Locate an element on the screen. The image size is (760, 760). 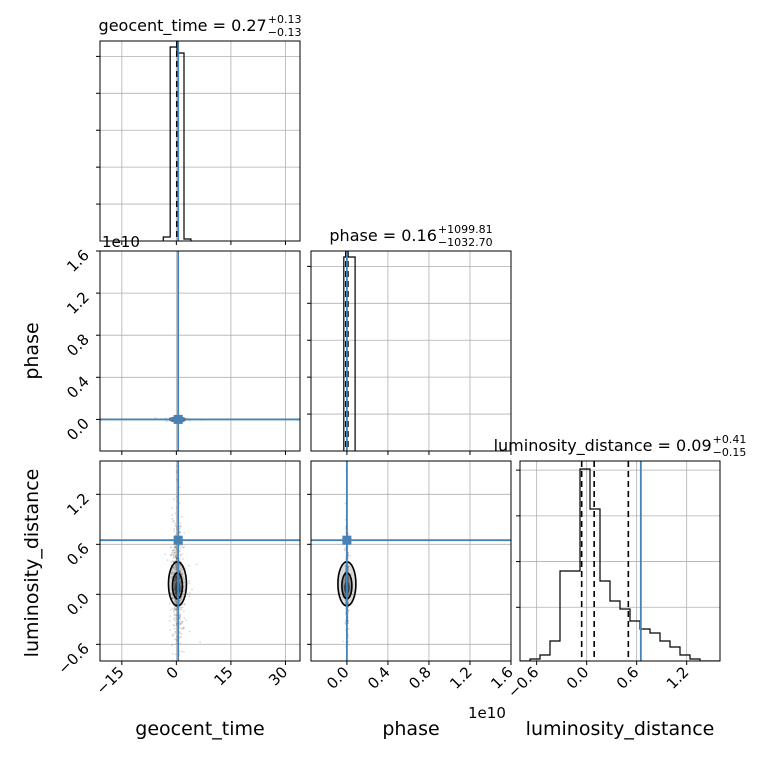
x-tick-label: 0 is located at coordinates (172, 672).